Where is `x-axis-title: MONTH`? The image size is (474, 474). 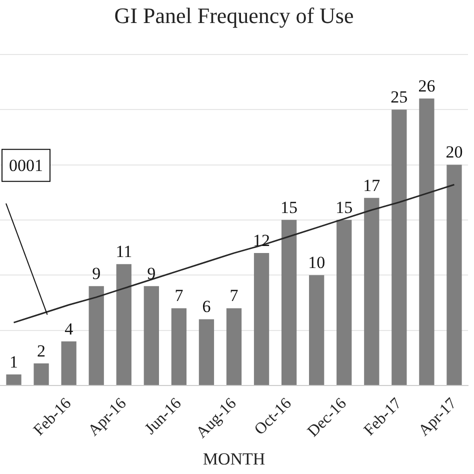
x-axis-title: MONTH is located at coordinates (234, 458).